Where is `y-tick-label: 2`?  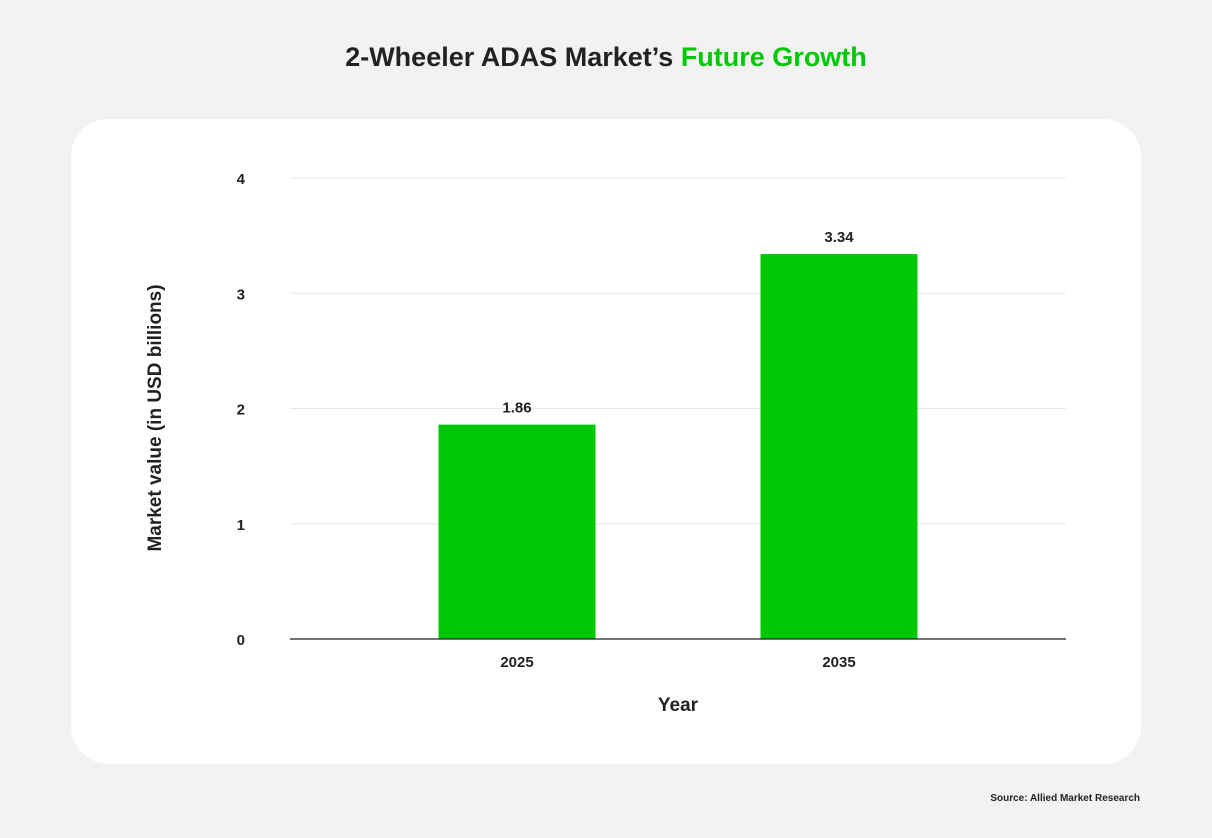
y-tick-label: 2 is located at coordinates (241, 410).